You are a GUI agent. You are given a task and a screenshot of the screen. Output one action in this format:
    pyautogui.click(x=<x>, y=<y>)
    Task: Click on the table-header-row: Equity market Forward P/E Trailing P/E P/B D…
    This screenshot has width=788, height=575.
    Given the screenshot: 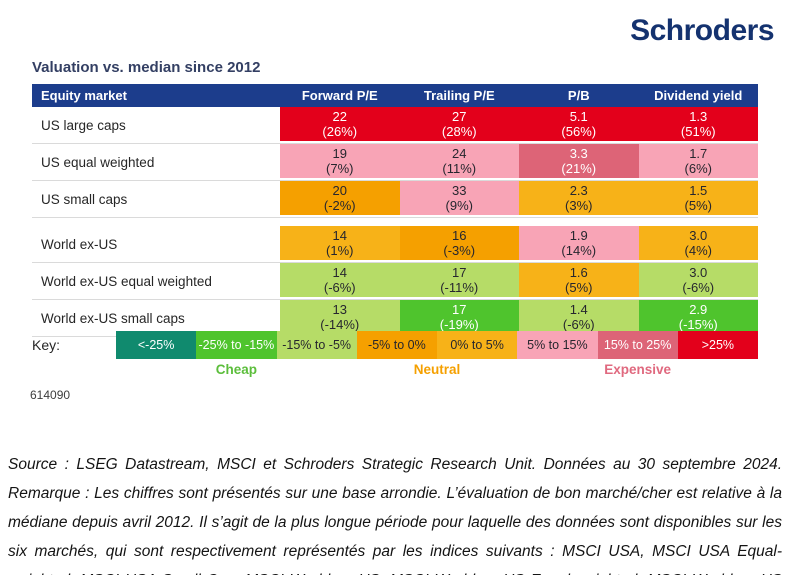 What is the action you would take?
    pyautogui.click(x=395, y=95)
    